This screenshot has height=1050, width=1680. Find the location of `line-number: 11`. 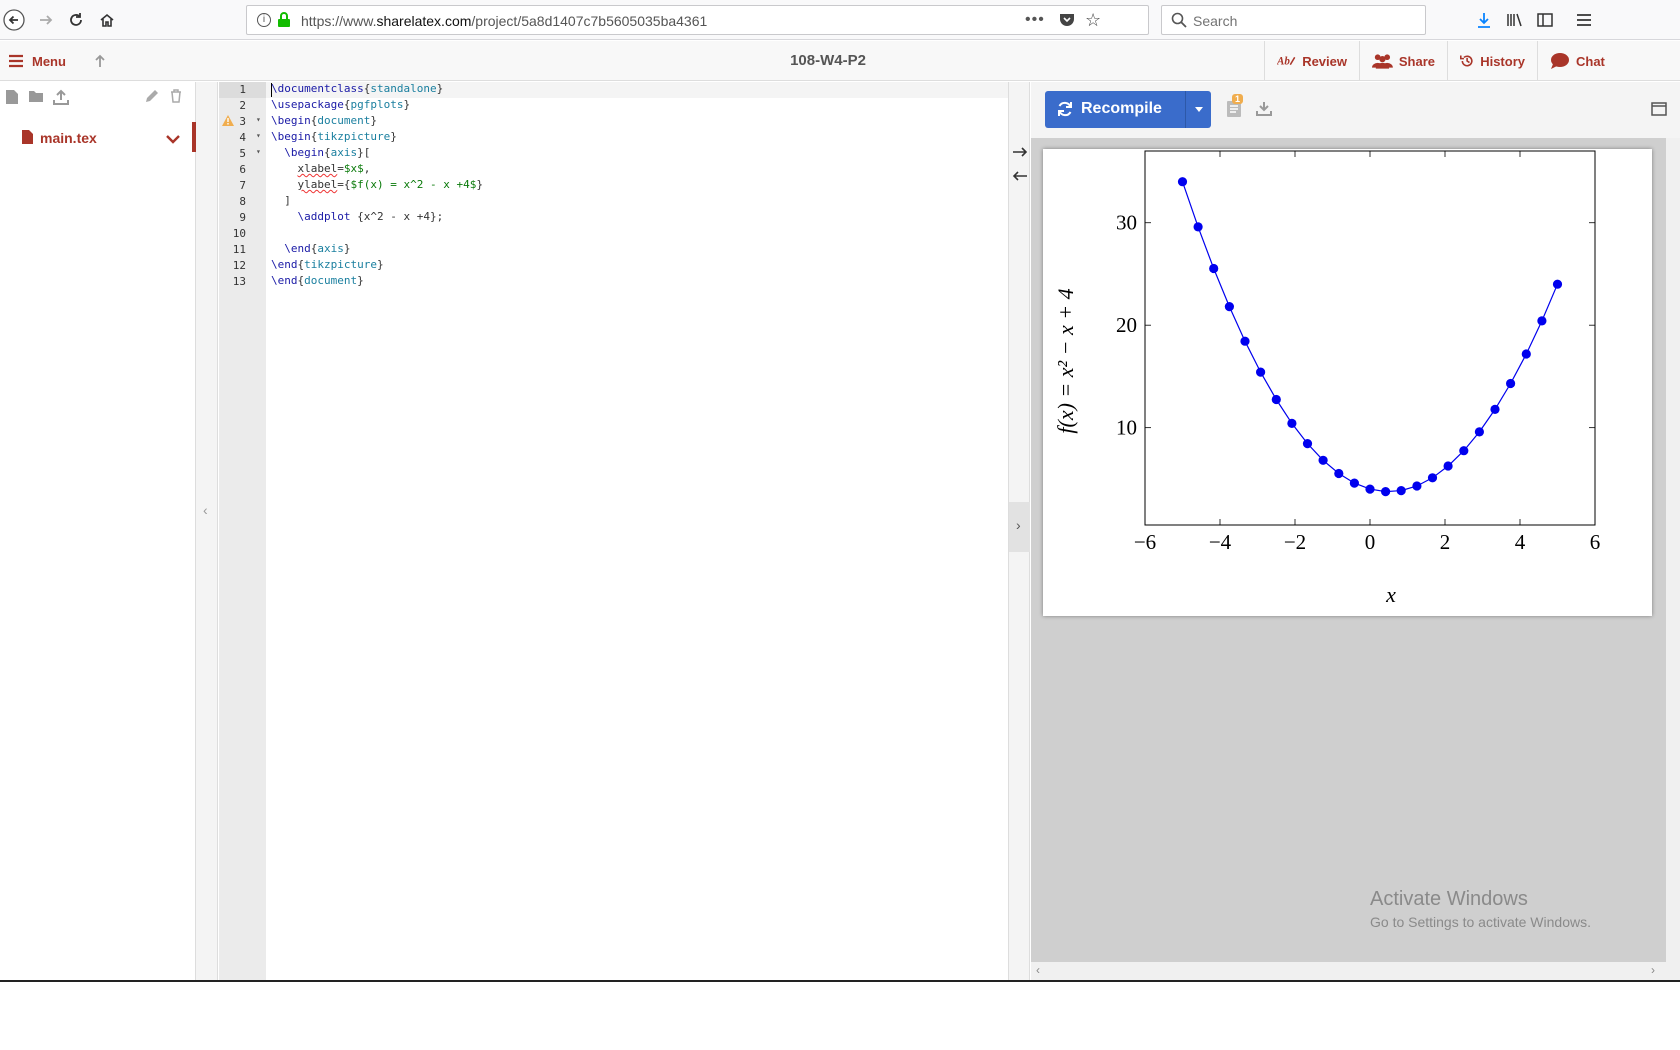

line-number: 11 is located at coordinates (239, 249).